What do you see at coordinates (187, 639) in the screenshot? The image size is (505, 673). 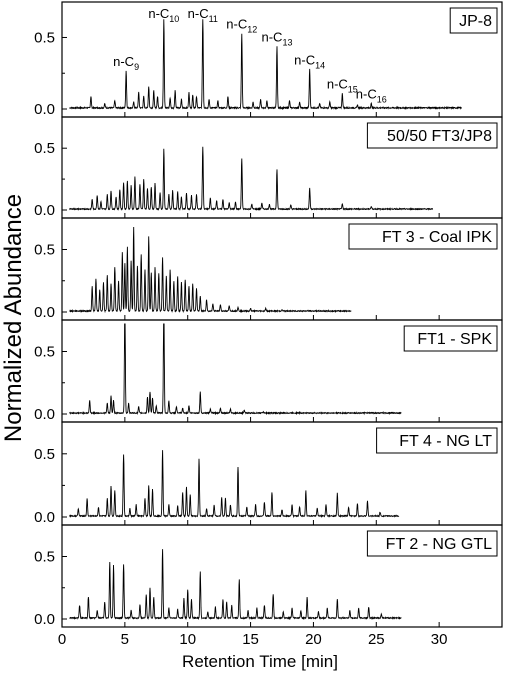 I see `x-tick-label: 10` at bounding box center [187, 639].